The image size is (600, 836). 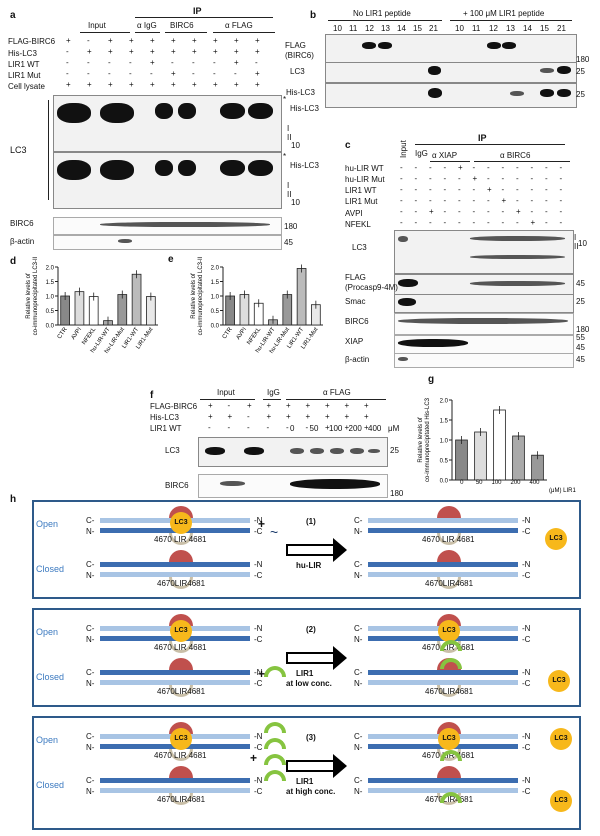 I want to click on panel-c-label: c, so click(x=348, y=145).